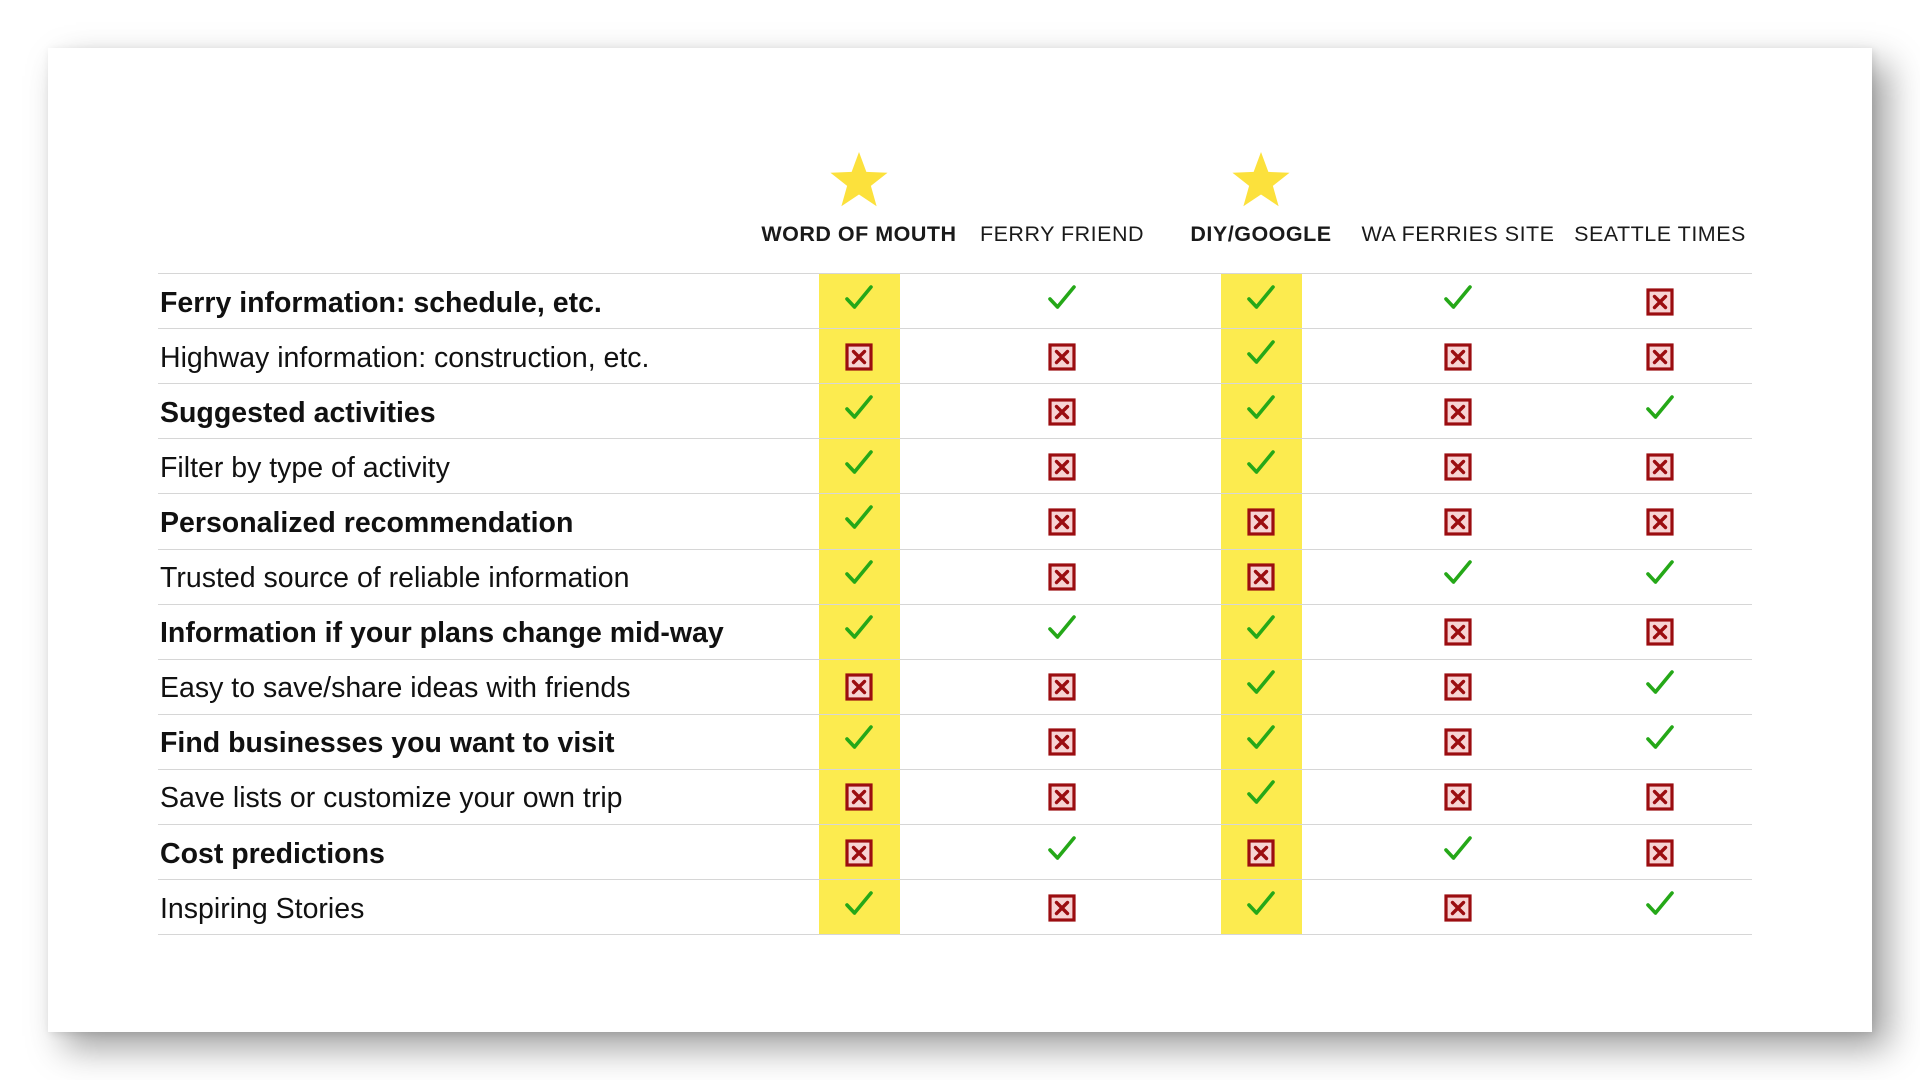  Describe the element at coordinates (1261, 234) in the screenshot. I see `column-header: DIY/GOOGLE` at that location.